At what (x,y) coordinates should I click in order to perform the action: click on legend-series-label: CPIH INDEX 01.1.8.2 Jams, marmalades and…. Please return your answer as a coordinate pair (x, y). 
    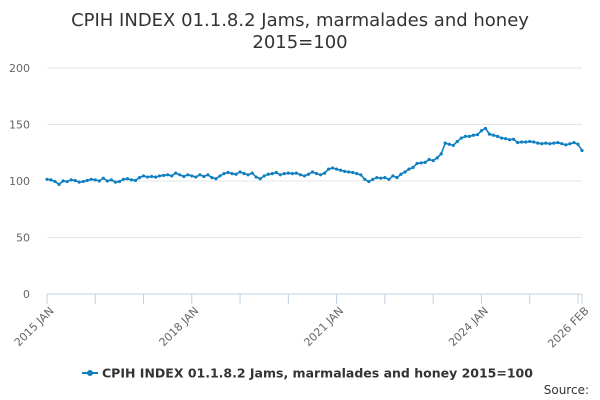
    Looking at the image, I should click on (317, 373).